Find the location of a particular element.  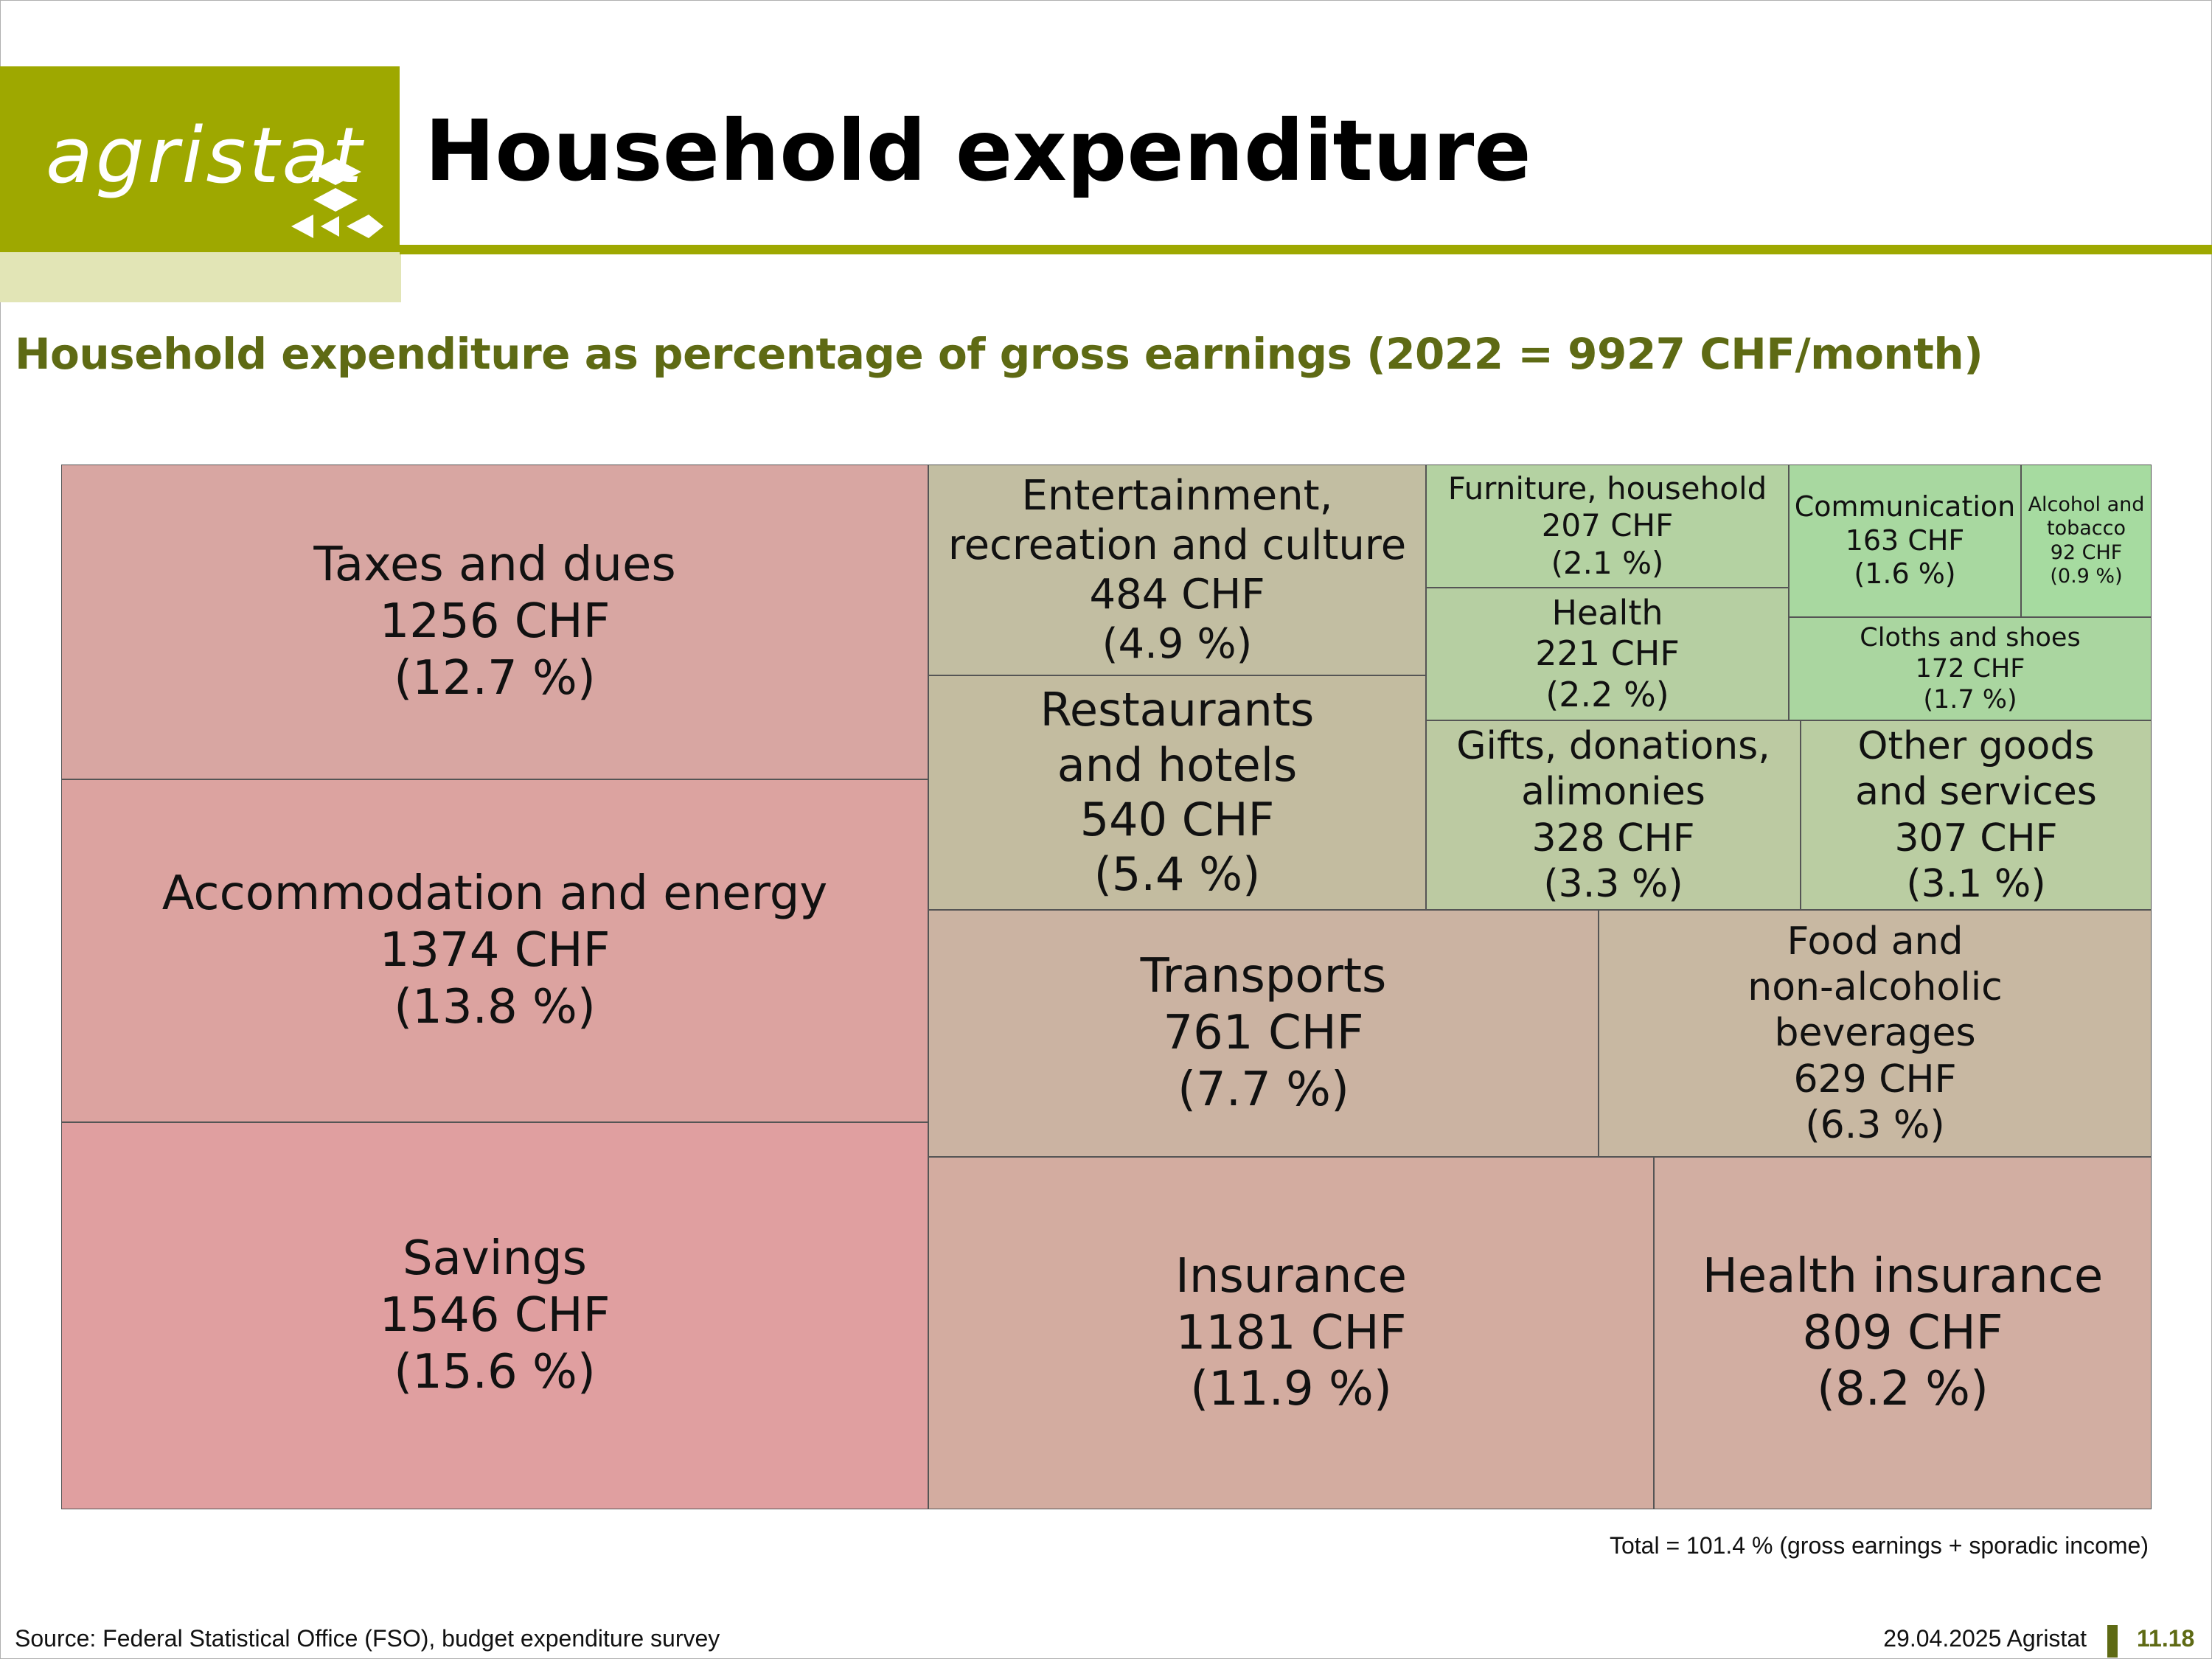

treemap-cell-savings: Savings 1546 CHF (15.6 %) is located at coordinates (494, 1315).